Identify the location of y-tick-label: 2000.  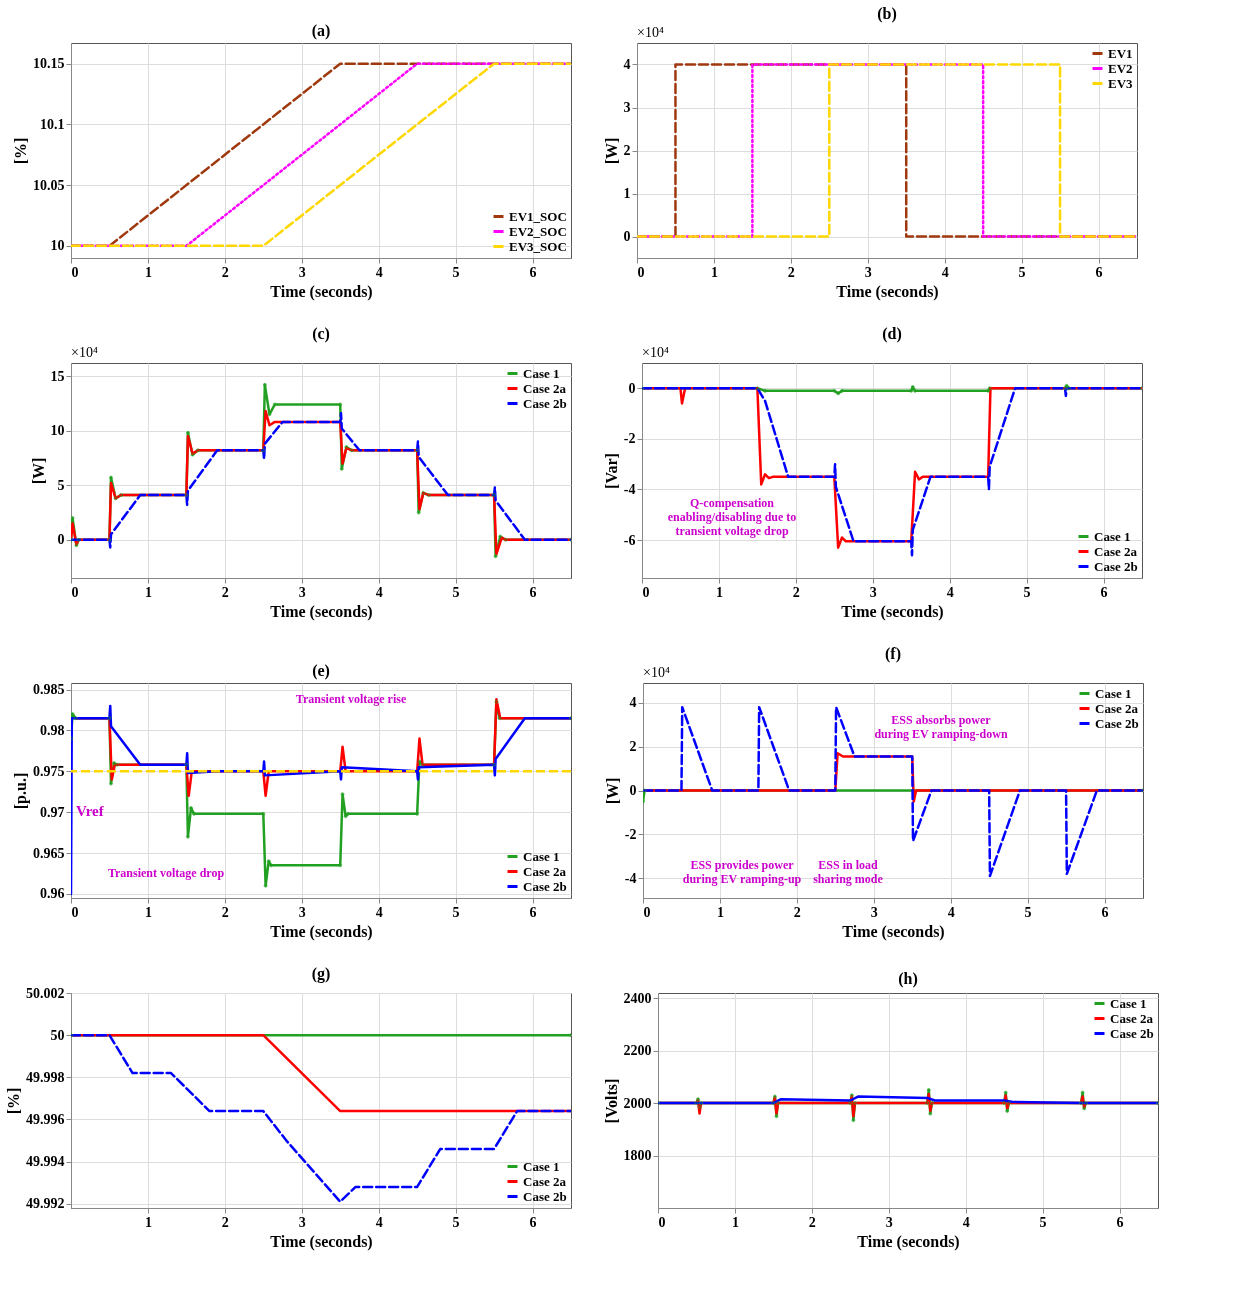
(637, 1103).